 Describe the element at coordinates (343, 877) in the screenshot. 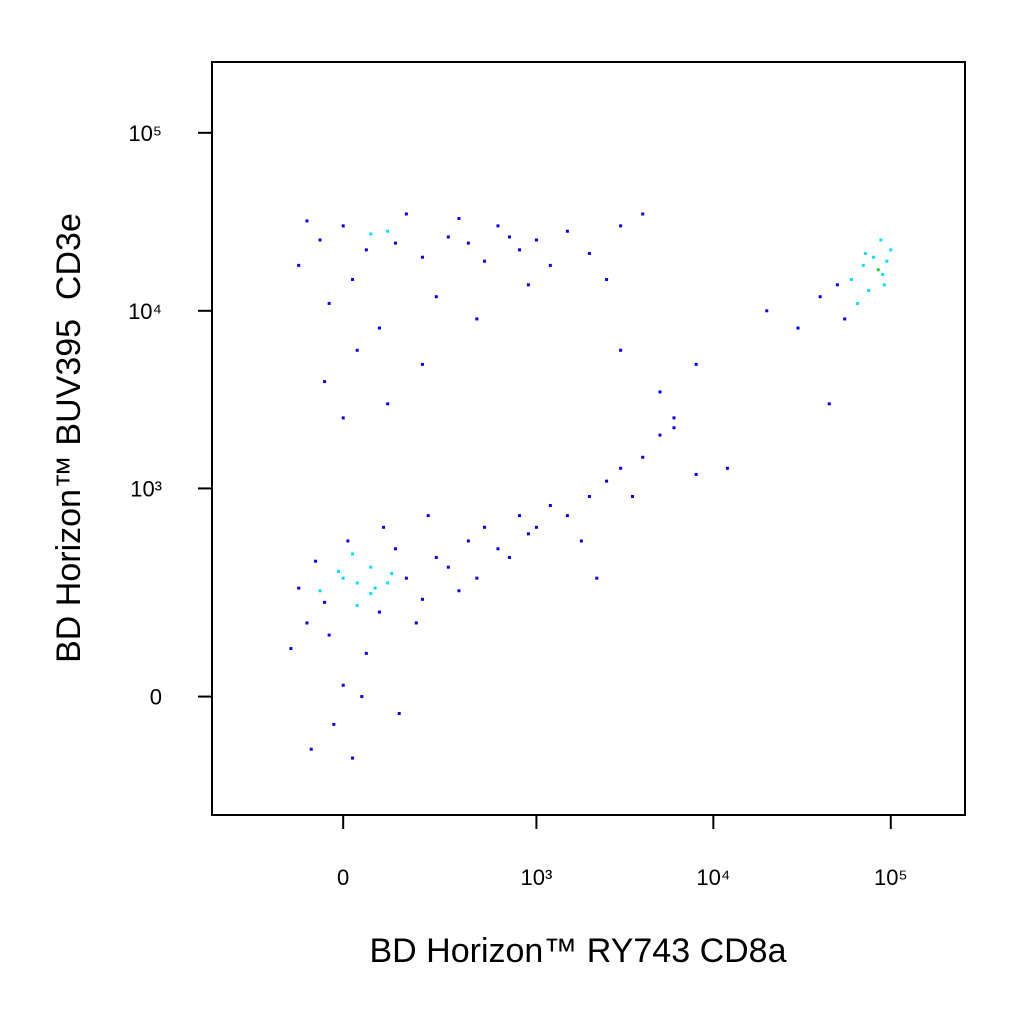

I see `x-tick-label: 0` at that location.